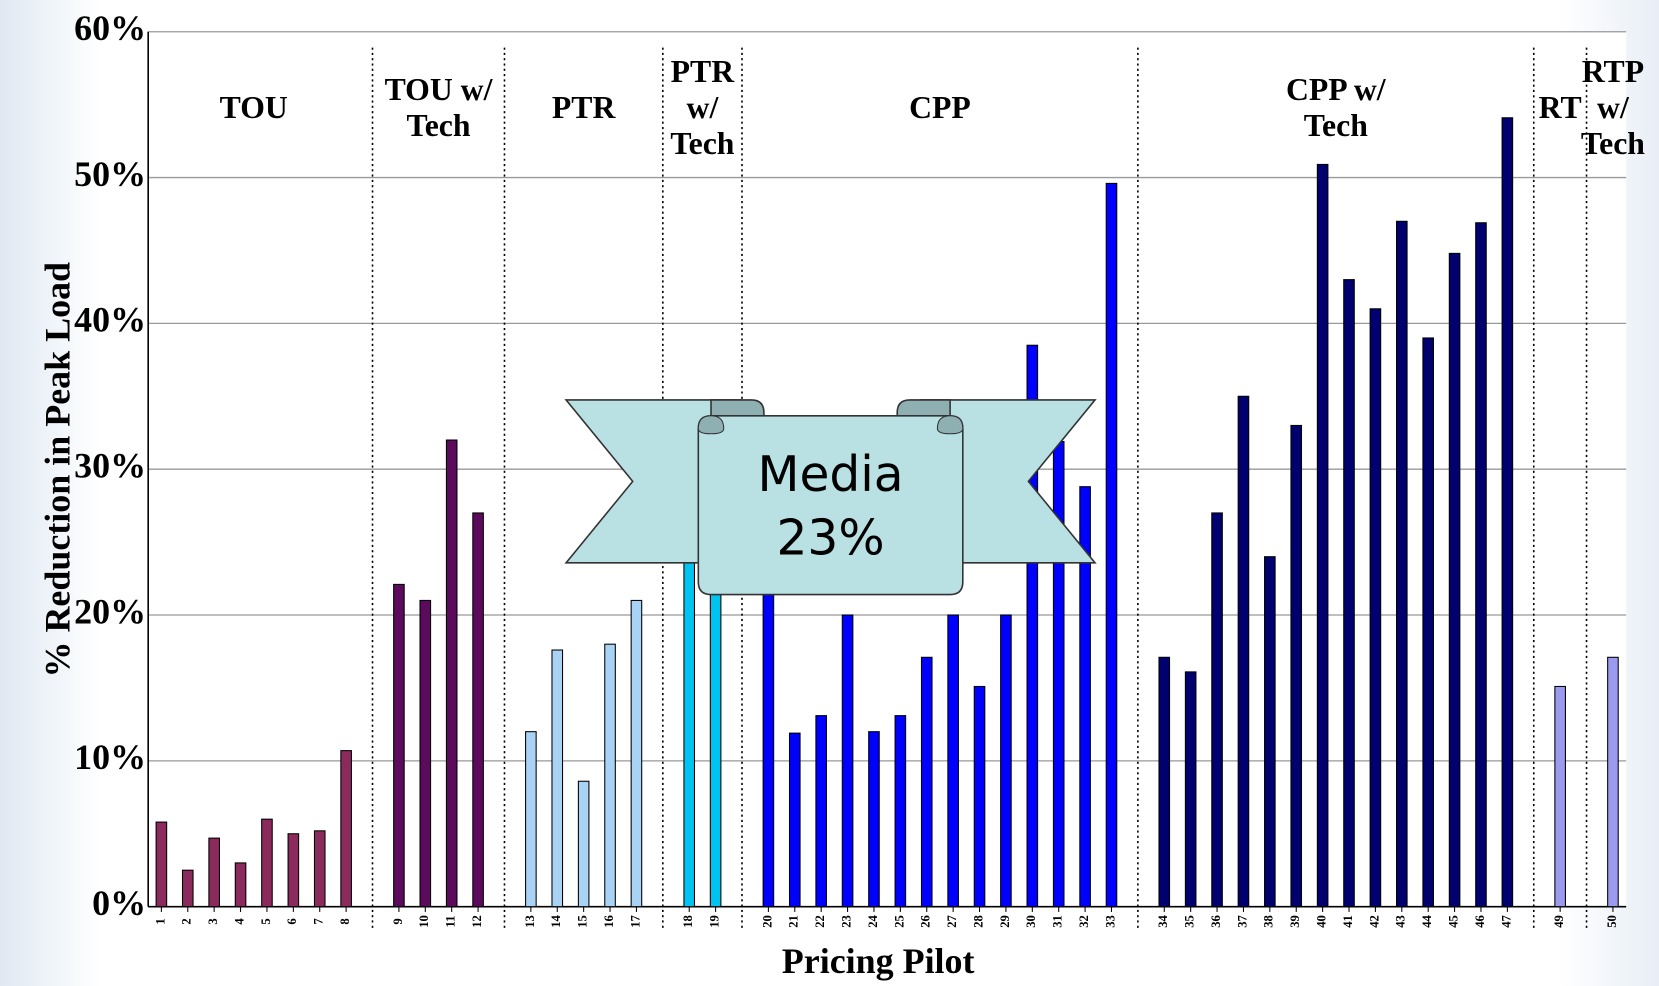  What do you see at coordinates (609, 921) in the screenshot?
I see `x-tick-label: 16` at bounding box center [609, 921].